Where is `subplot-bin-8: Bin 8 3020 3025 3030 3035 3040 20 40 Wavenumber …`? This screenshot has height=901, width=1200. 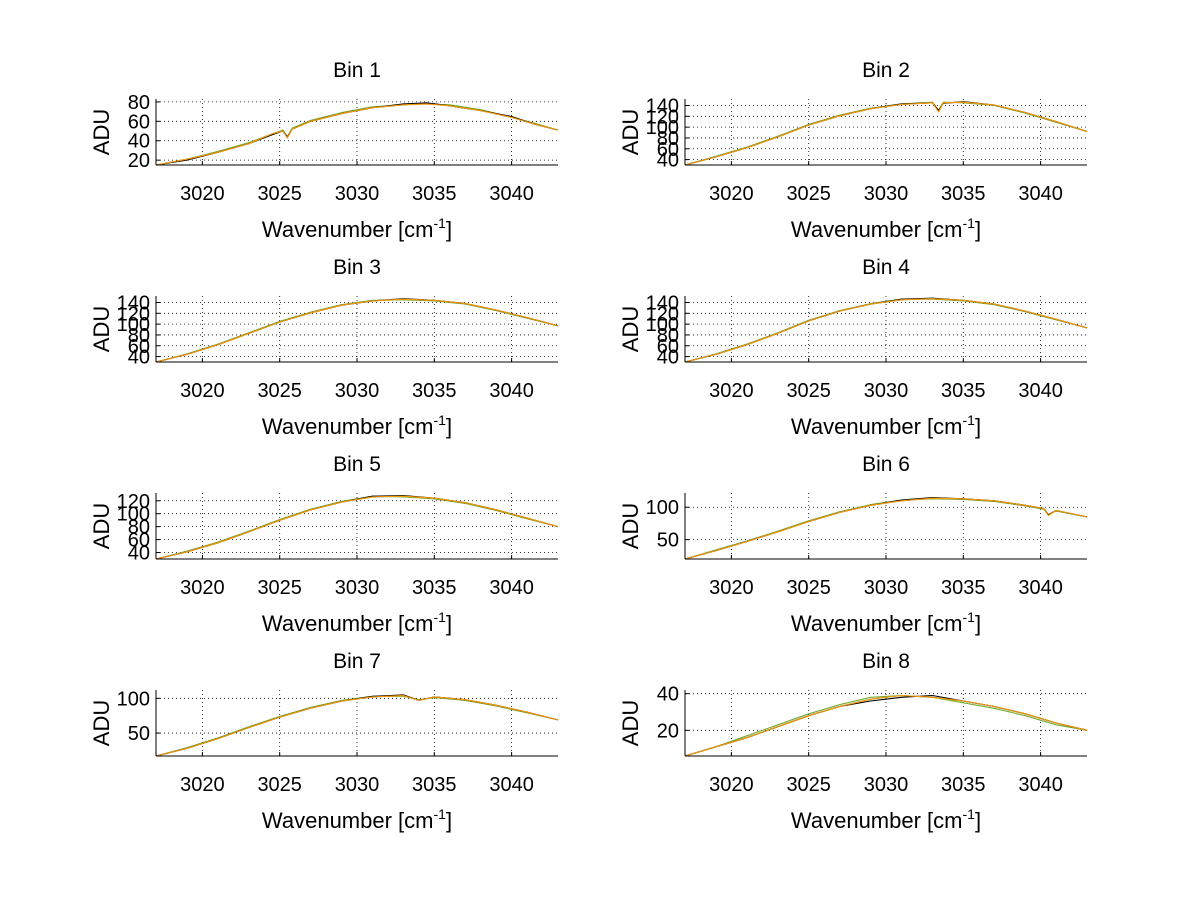 subplot-bin-8: Bin 8 3020 3025 3030 3035 3040 20 40 Wavenumber … is located at coordinates (853, 741).